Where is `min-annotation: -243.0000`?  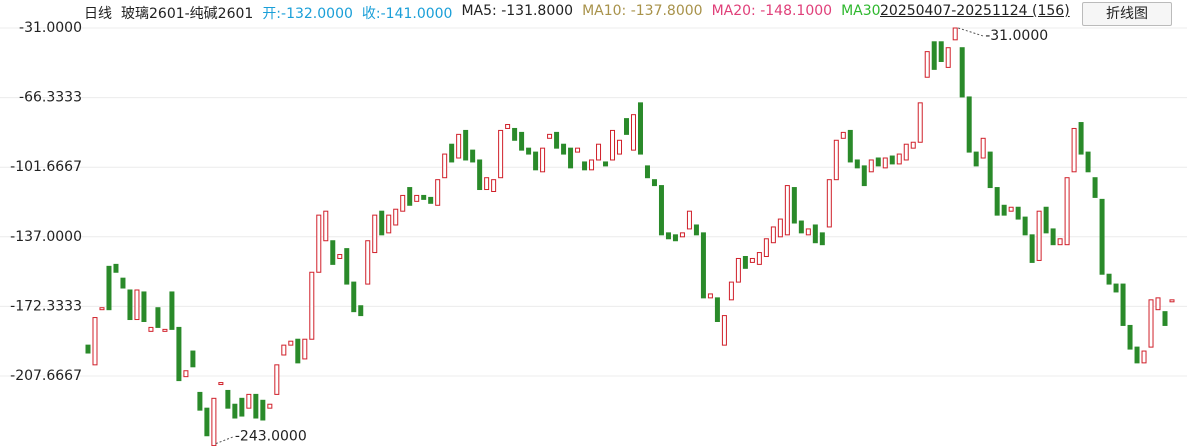
min-annotation: -243.0000 is located at coordinates (271, 437).